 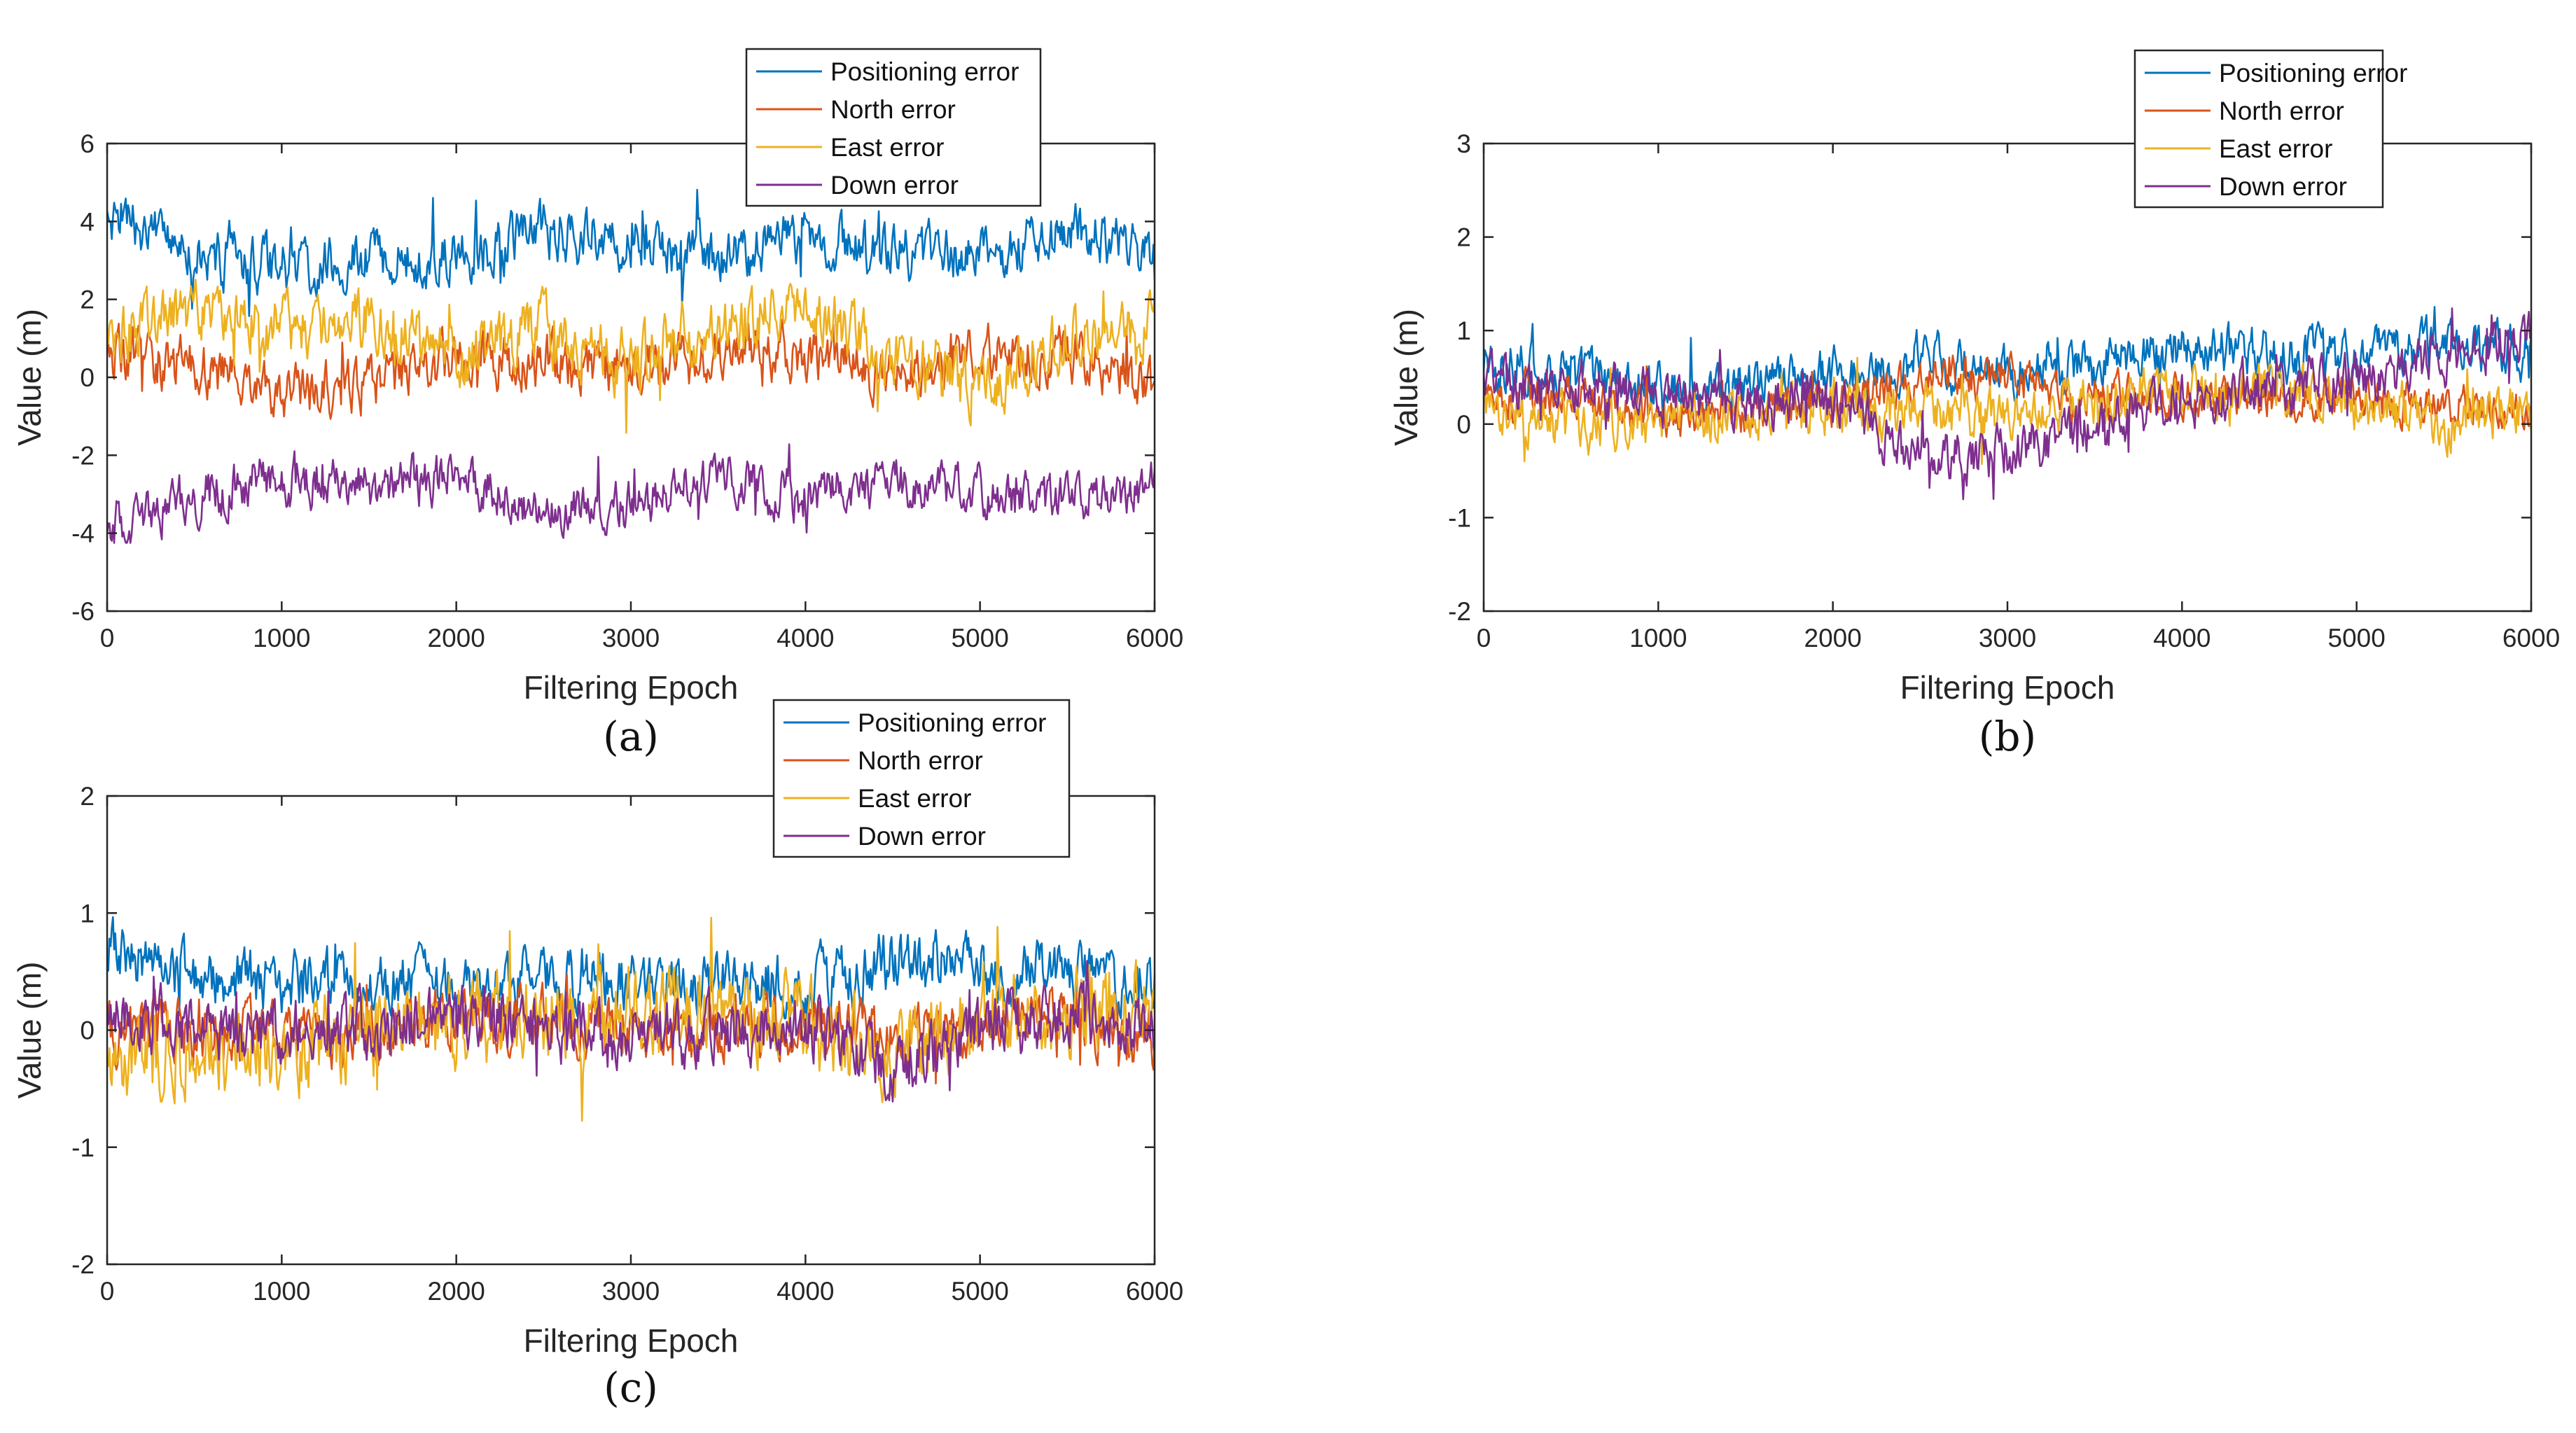 I want to click on y-tick-label: 6, so click(x=87, y=144).